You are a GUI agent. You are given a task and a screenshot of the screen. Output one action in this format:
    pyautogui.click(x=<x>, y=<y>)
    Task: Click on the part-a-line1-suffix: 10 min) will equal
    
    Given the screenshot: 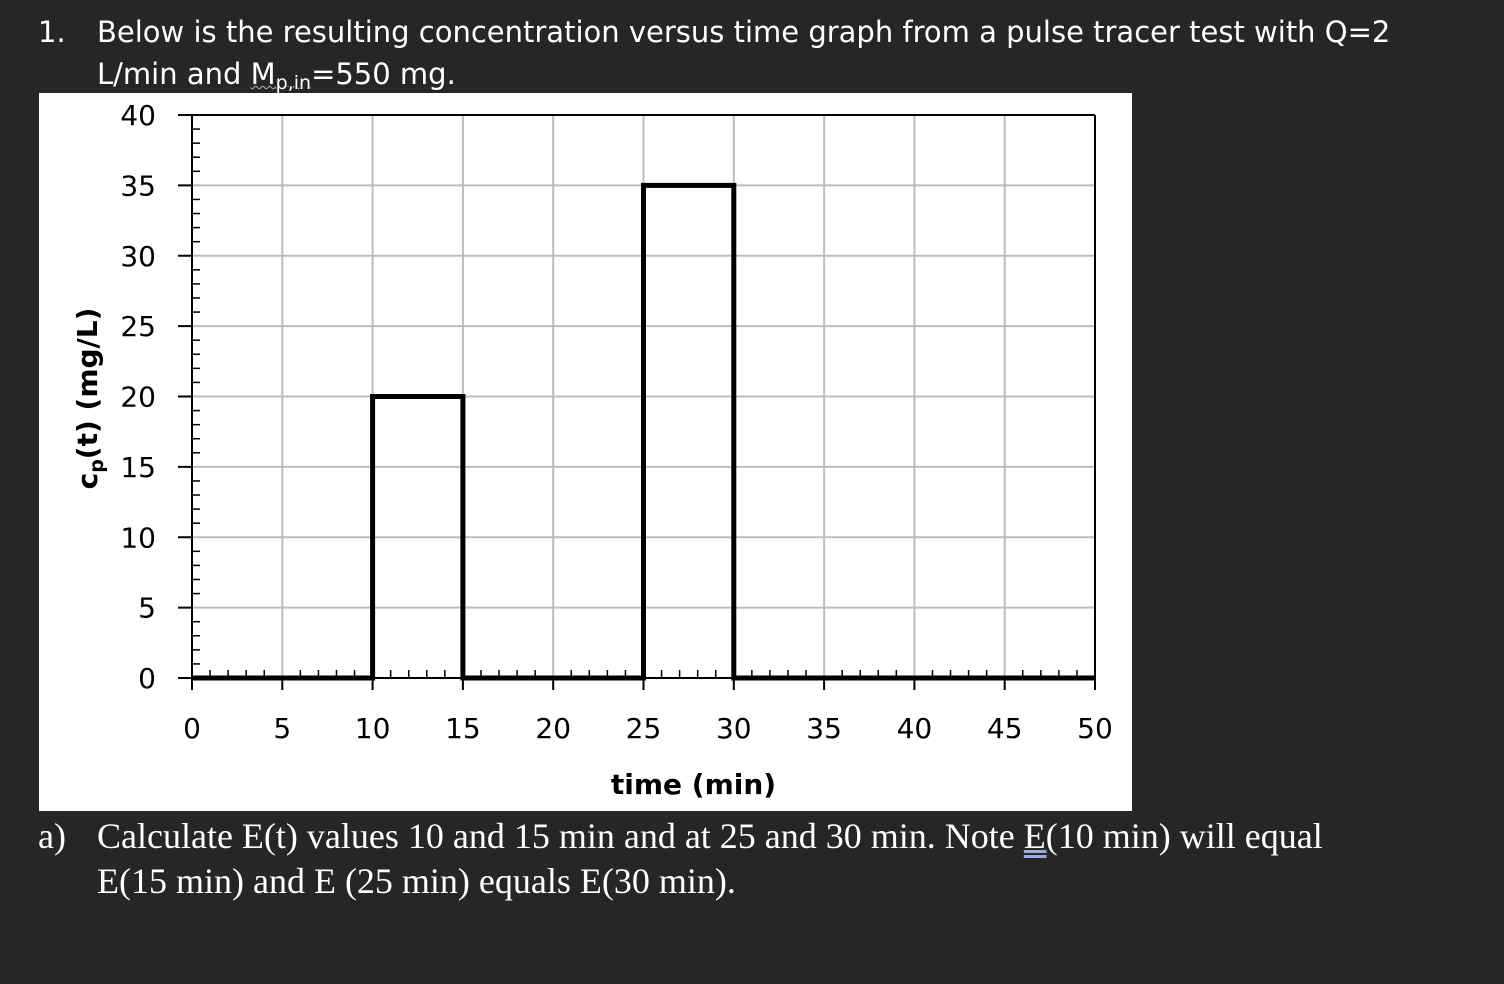 What is the action you would take?
    pyautogui.click(x=1190, y=836)
    